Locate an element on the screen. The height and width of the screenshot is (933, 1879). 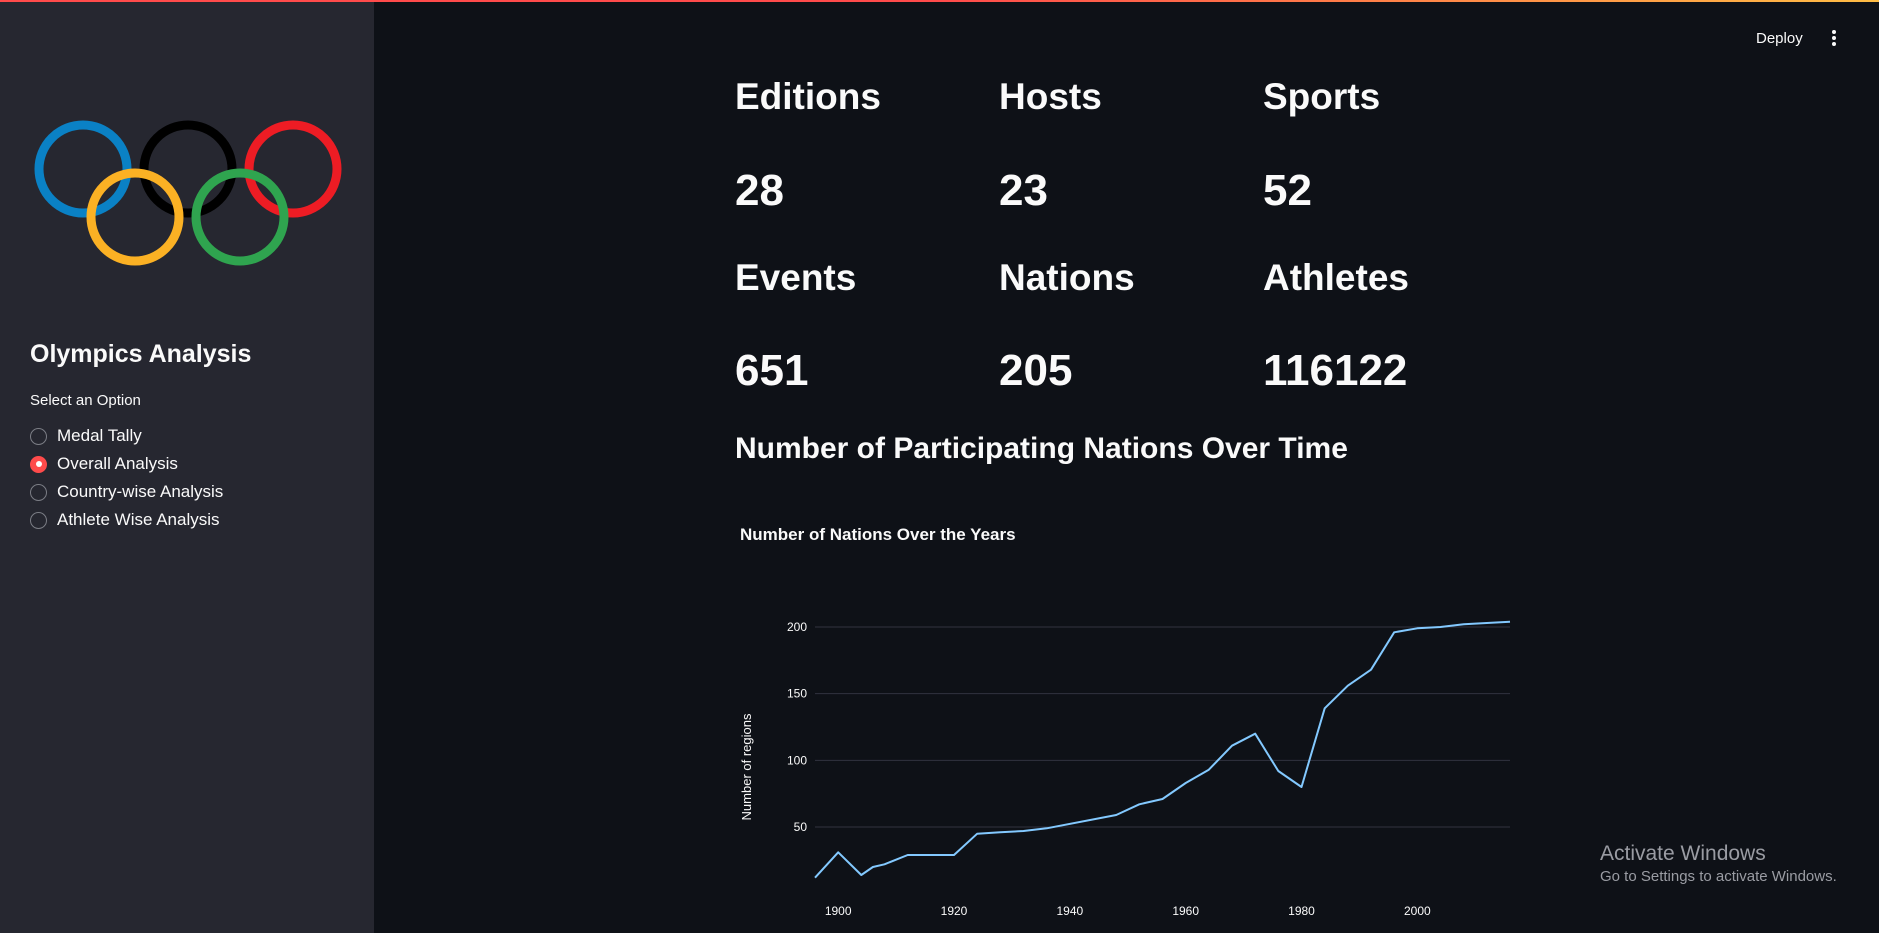
olympic-rings-logo is located at coordinates (190, 192).